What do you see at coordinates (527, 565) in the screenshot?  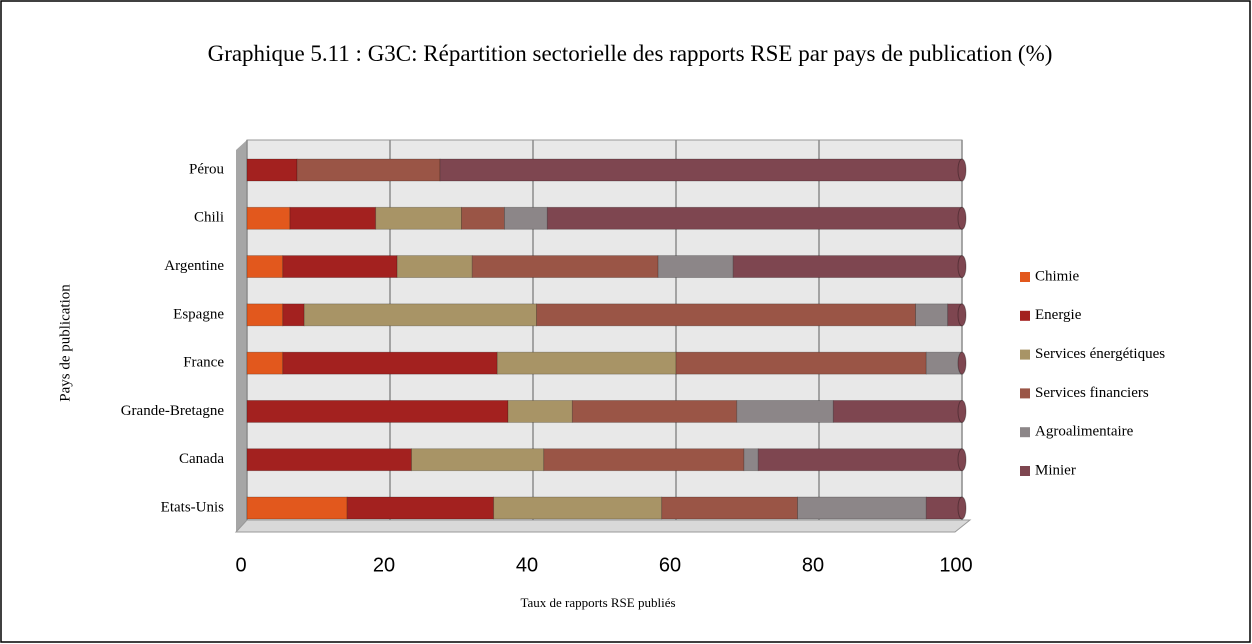 I see `x-tick-label: 40` at bounding box center [527, 565].